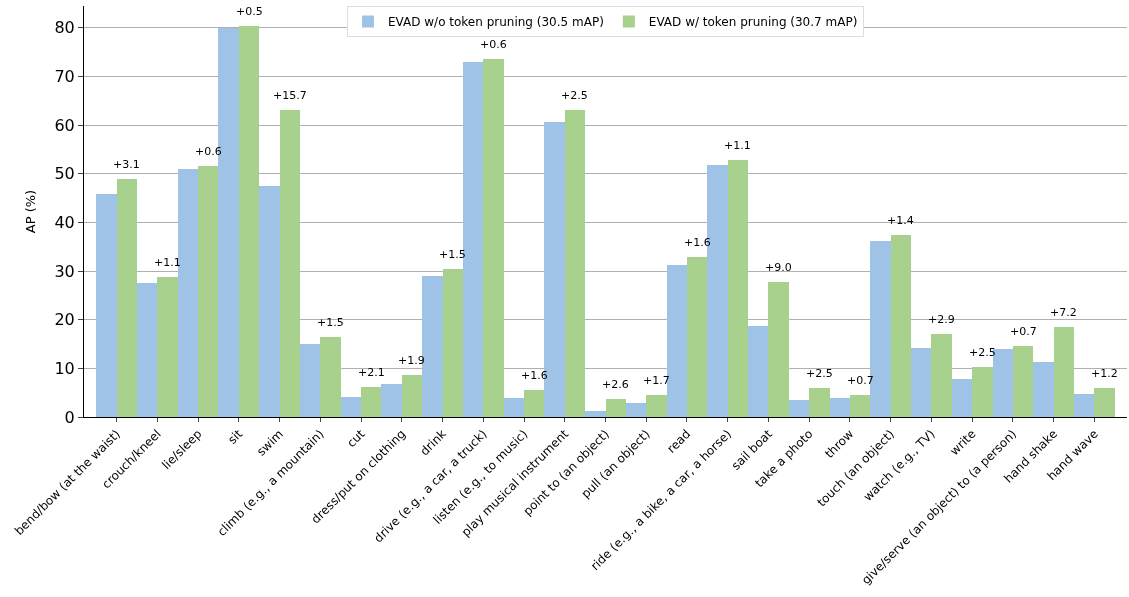 The width and height of the screenshot is (1129, 597). Describe the element at coordinates (753, 22) in the screenshot. I see `legend-label: EVAD w/ token pruning (30.7 mAP)` at that location.